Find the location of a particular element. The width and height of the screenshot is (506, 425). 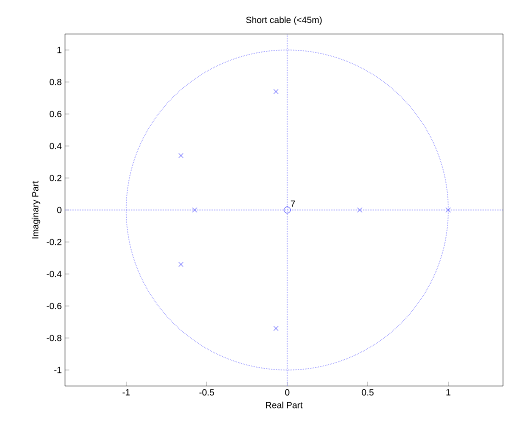

y-tick-label: -0.6 is located at coordinates (54, 306).